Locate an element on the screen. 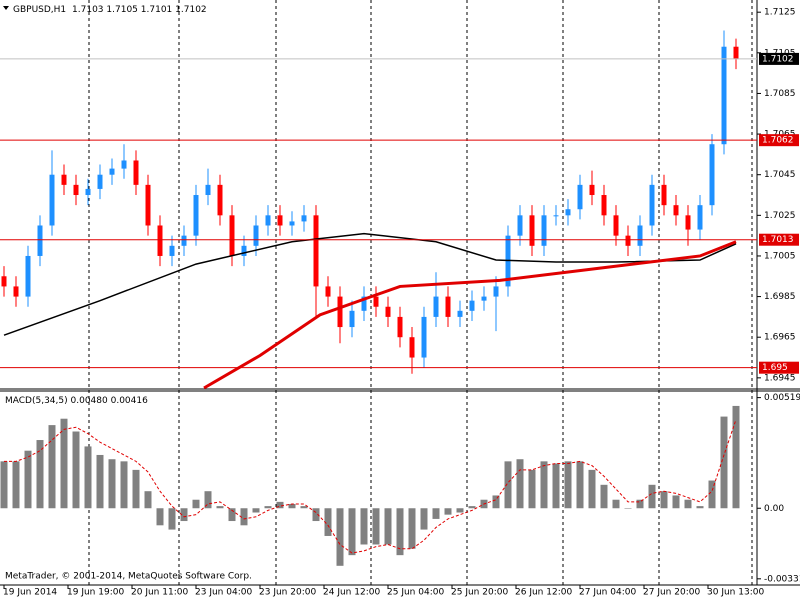 Image resolution: width=800 pixels, height=600 pixels. level-label: 1.7102 is located at coordinates (778, 59).